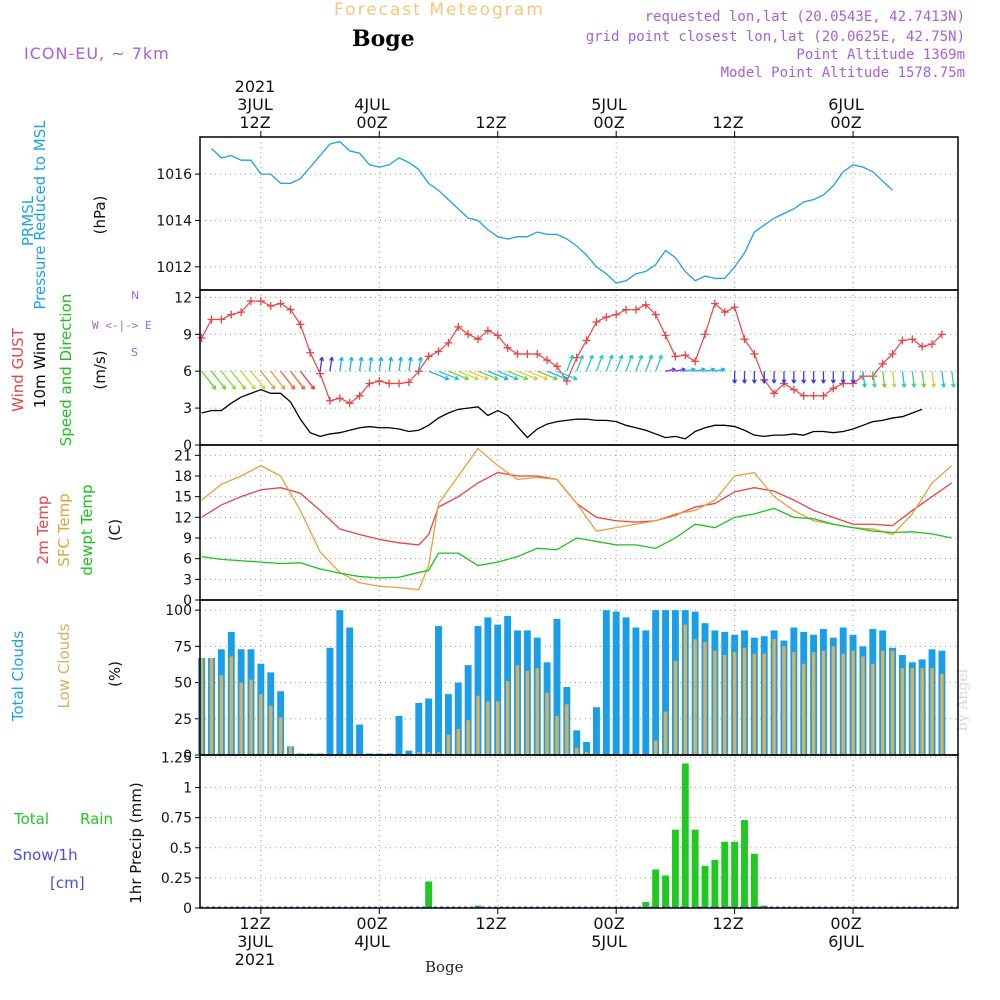 The height and width of the screenshot is (1000, 1000). What do you see at coordinates (183, 456) in the screenshot?
I see `y-tick-label: 21` at bounding box center [183, 456].